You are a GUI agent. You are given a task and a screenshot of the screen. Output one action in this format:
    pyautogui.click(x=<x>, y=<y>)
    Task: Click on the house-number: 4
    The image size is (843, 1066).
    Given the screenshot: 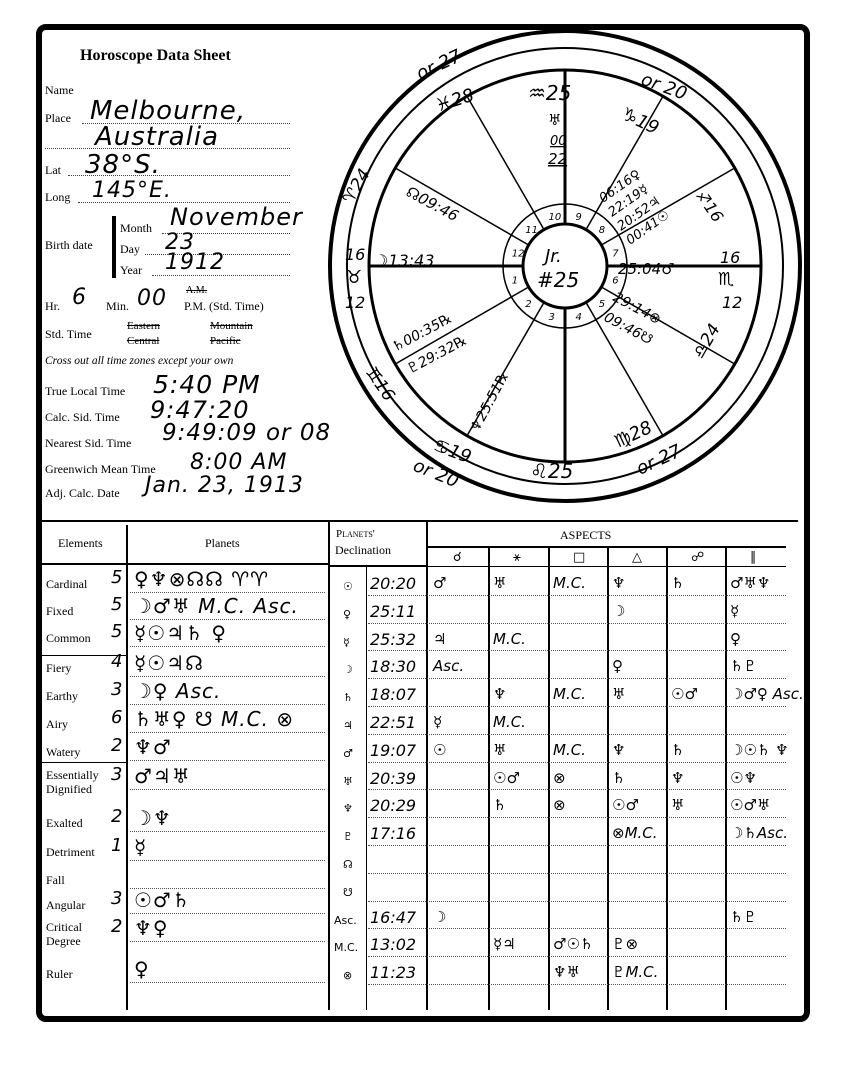 What is the action you would take?
    pyautogui.click(x=578, y=317)
    